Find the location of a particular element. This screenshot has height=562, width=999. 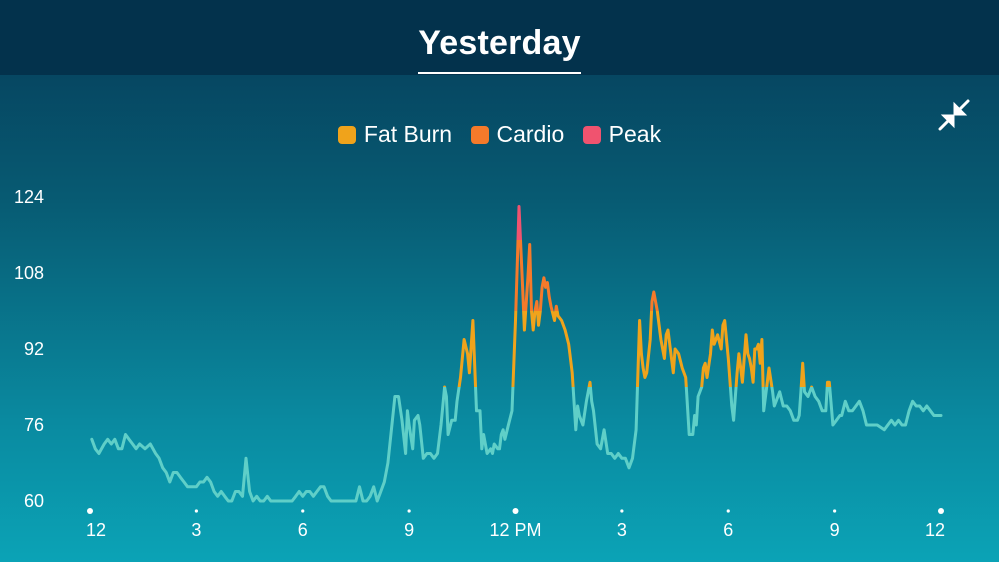

collapse-arrows-icon is located at coordinates (954, 115).